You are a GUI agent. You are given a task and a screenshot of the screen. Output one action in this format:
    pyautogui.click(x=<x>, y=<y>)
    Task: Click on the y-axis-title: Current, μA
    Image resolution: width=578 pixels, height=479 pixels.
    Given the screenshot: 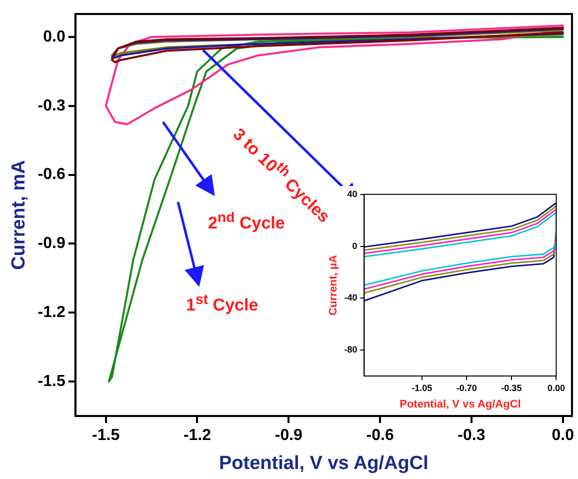 What is the action you would take?
    pyautogui.click(x=334, y=285)
    